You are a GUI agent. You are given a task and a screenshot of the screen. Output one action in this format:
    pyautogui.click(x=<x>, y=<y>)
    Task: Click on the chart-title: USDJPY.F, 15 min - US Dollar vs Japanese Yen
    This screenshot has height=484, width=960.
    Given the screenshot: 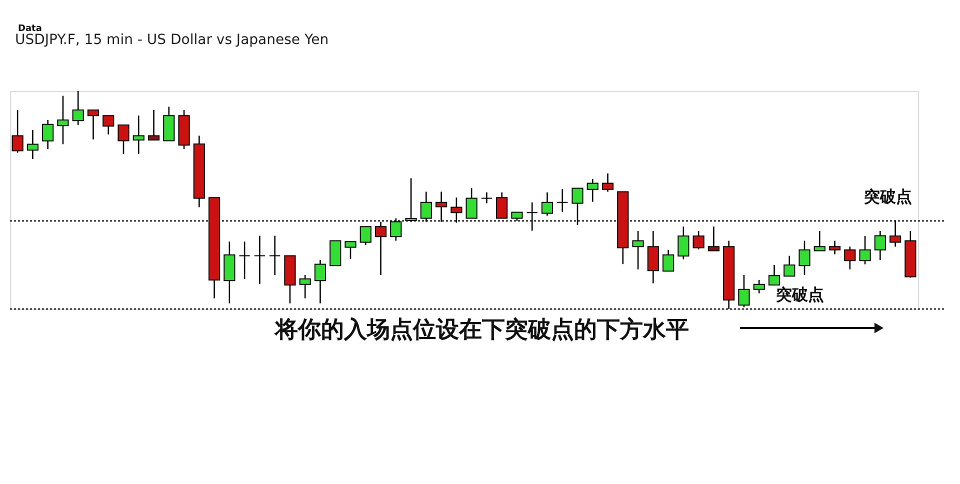 What is the action you would take?
    pyautogui.click(x=172, y=40)
    